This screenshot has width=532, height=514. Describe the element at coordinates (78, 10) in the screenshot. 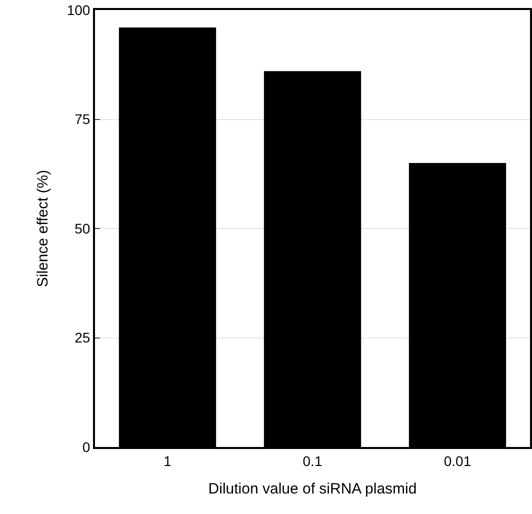

I see `y-tick-label: 100` at that location.